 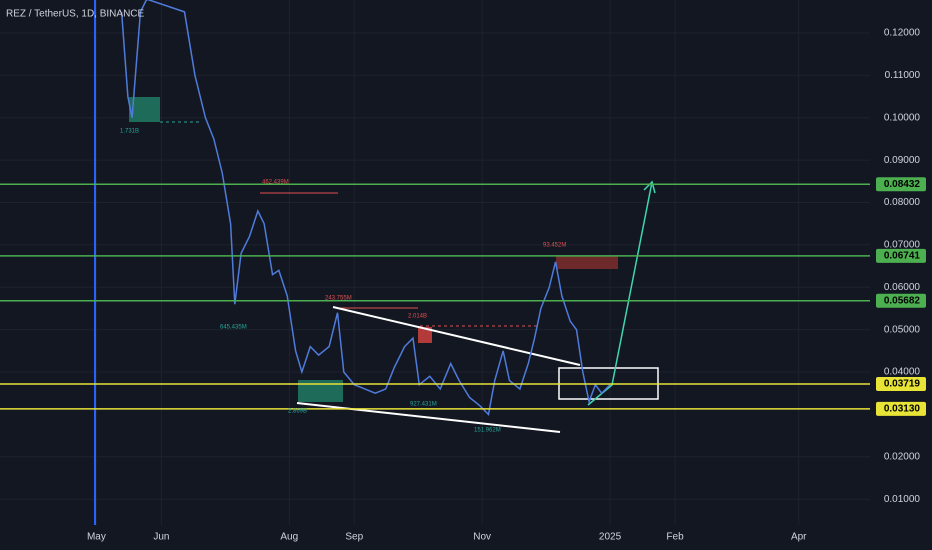 I want to click on annotation: 93.452M, so click(x=554, y=246).